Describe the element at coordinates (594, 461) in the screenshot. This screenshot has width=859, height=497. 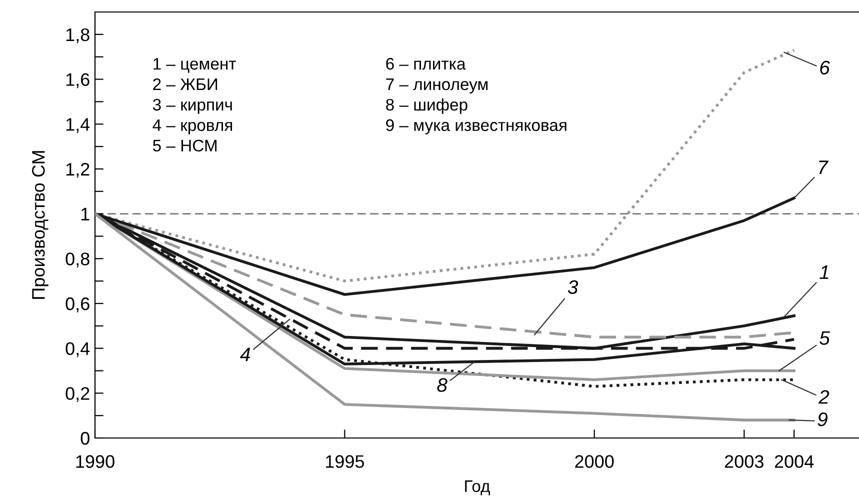
I see `x-tick-label: 2000` at that location.